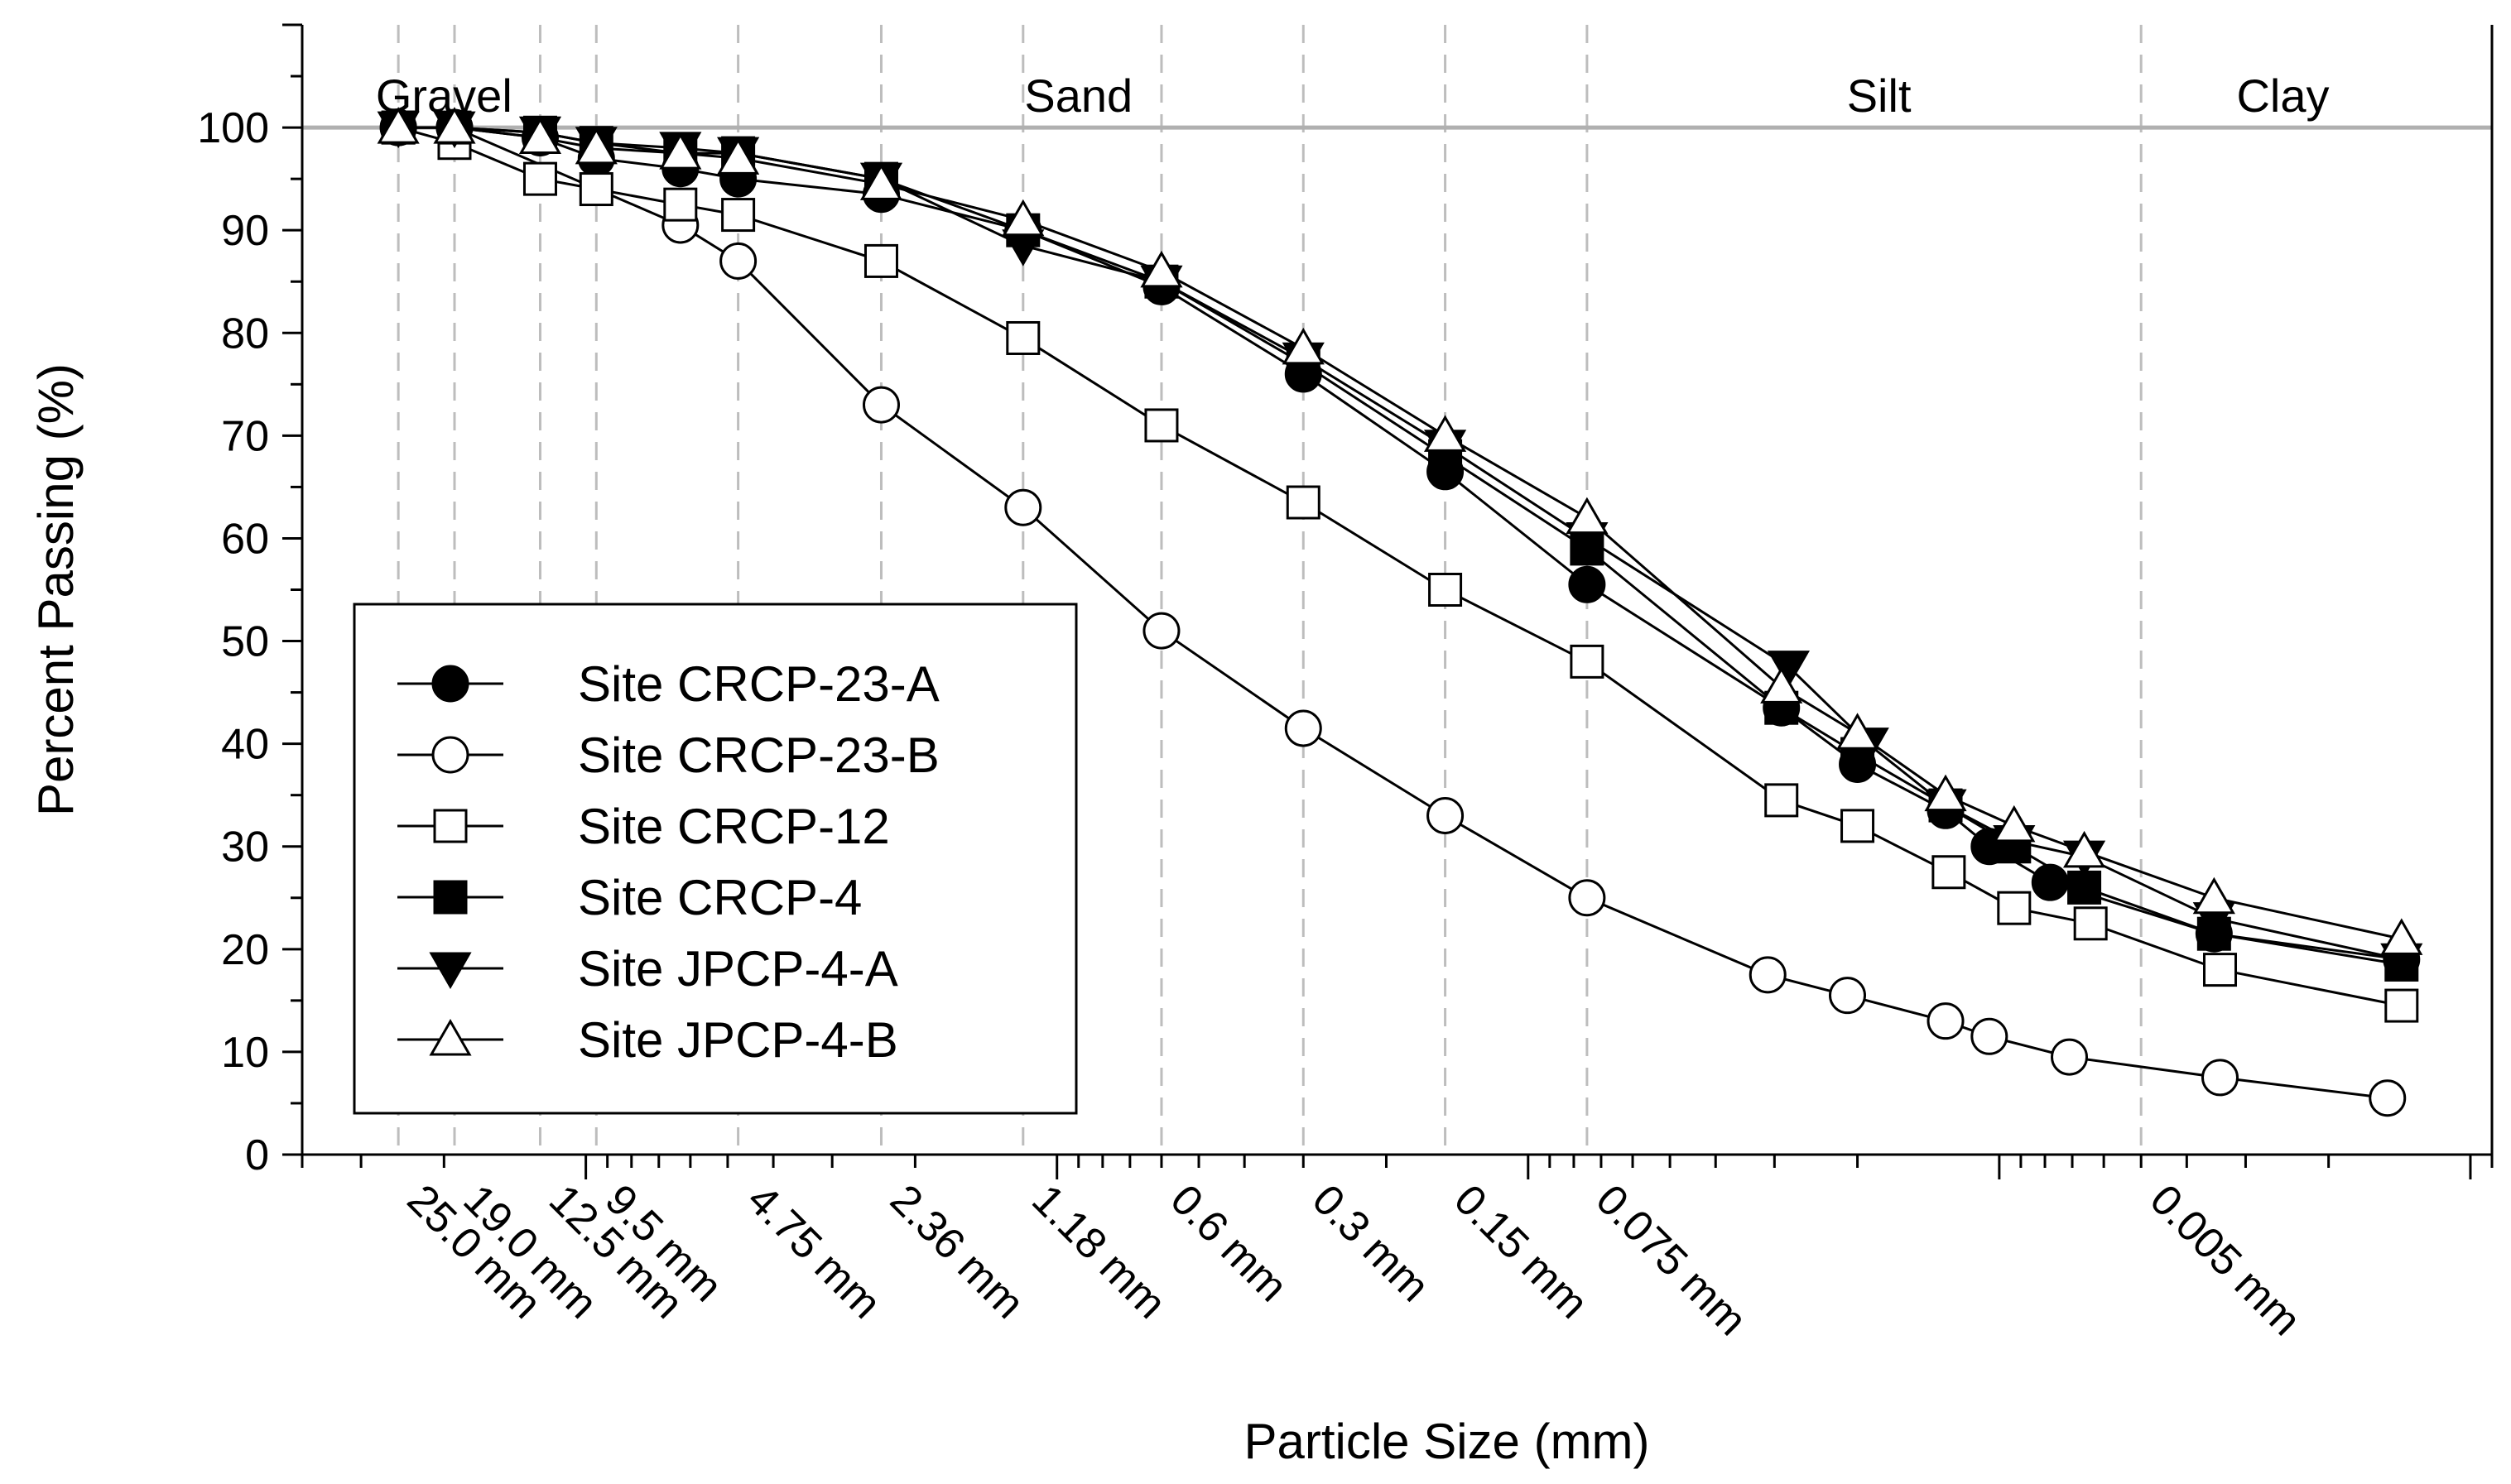  I want to click on y-tick-label: 100, so click(233, 128).